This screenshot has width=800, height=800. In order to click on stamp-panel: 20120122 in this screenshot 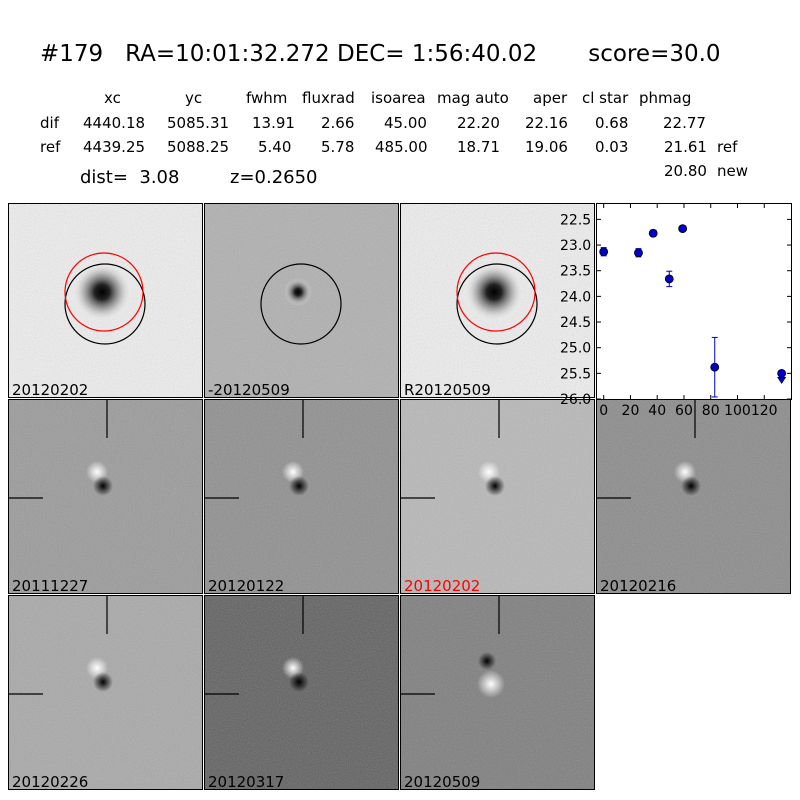, I will do `click(301, 496)`.